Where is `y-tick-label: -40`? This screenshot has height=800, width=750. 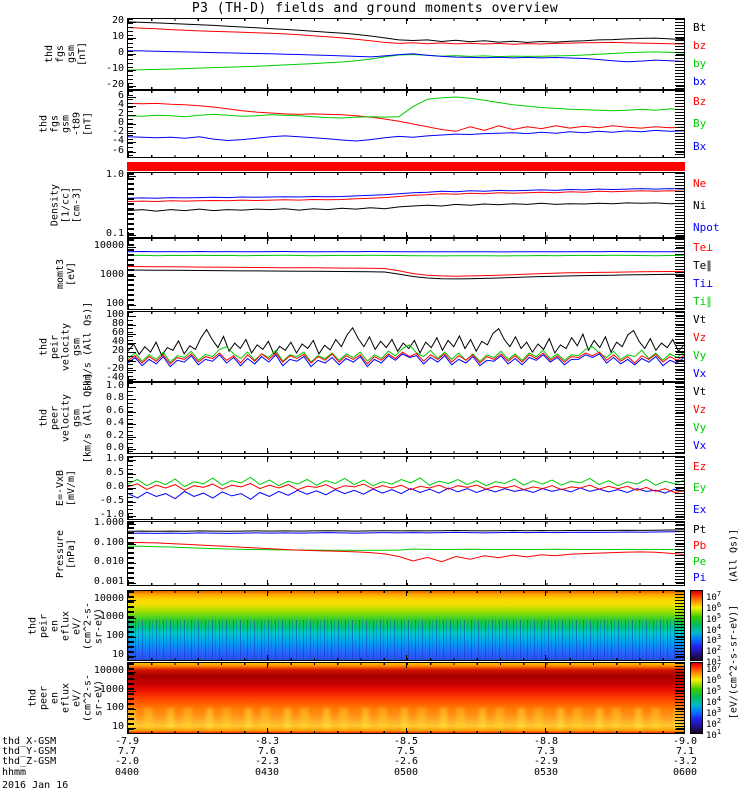
y-tick-label: -40 is located at coordinates (114, 377).